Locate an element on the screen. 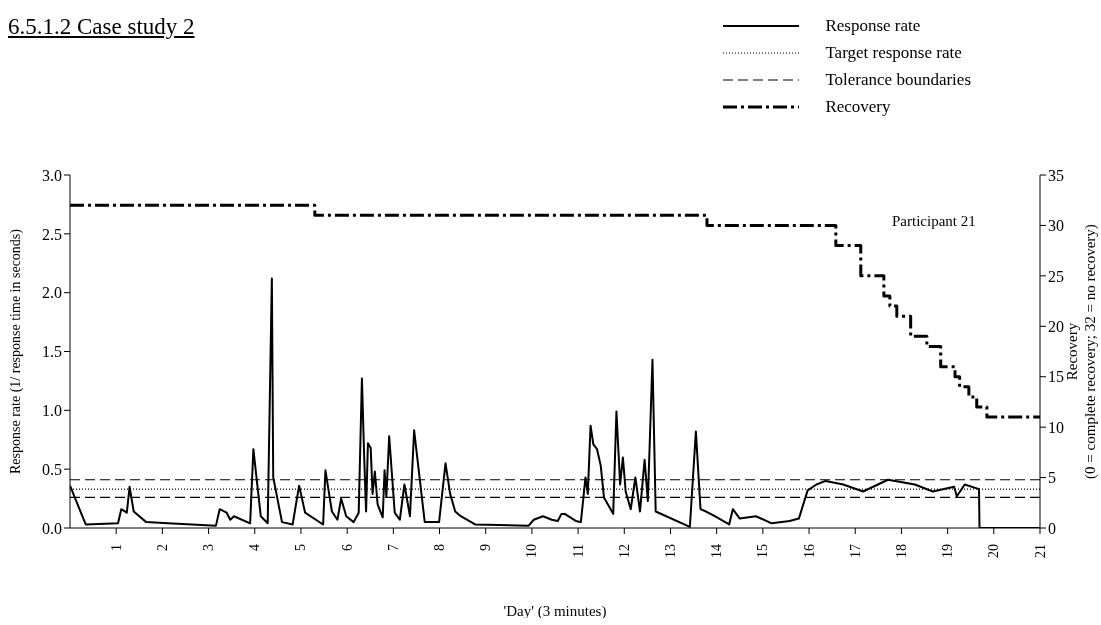  y2-tick-label: 20 is located at coordinates (1056, 326).